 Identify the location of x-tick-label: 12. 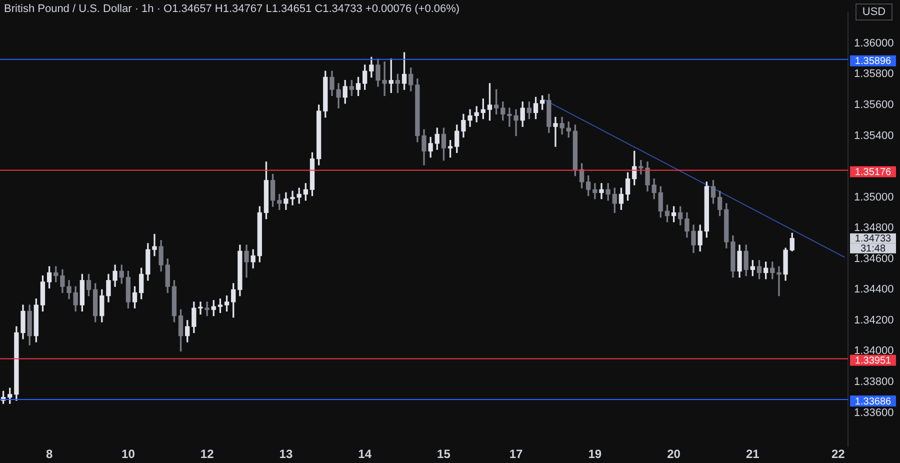
(207, 454).